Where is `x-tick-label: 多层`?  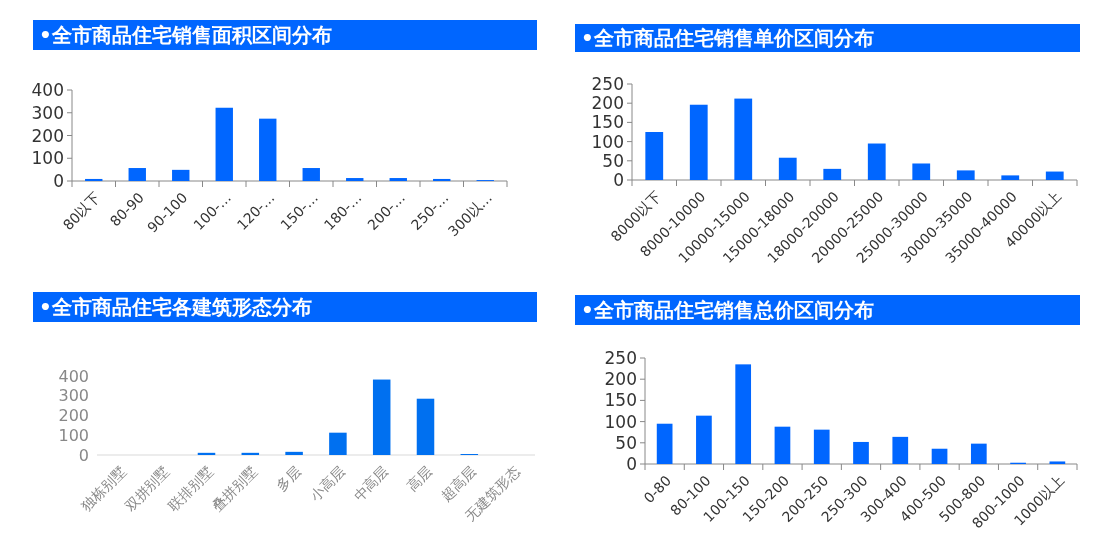
x-tick-label: 多层 is located at coordinates (288, 479).